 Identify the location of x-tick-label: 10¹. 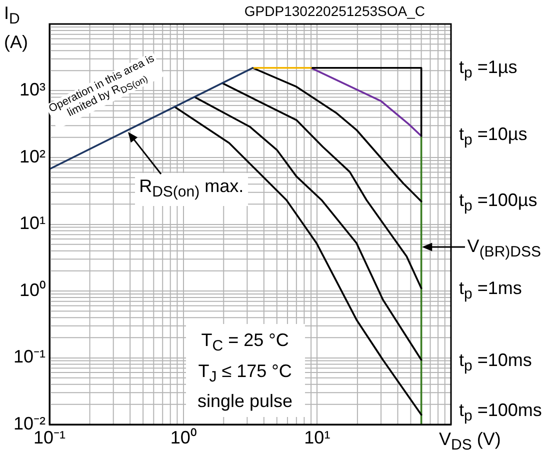
(317, 437).